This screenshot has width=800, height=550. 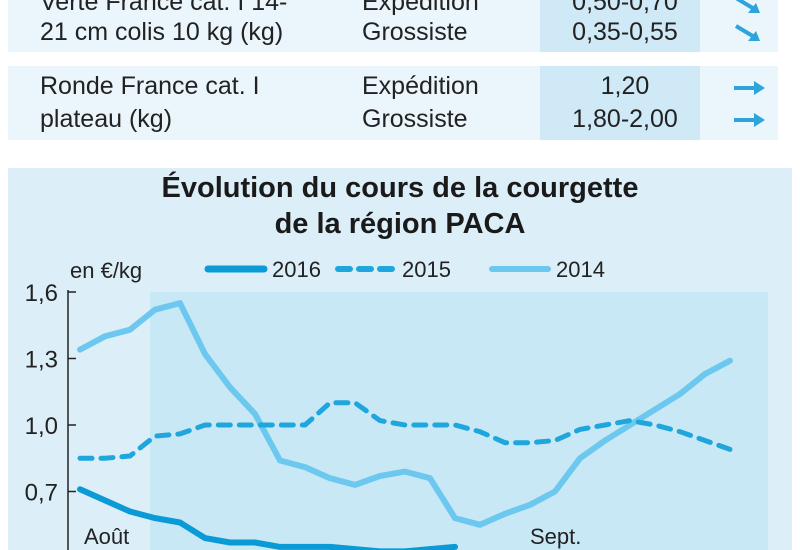 I want to click on y-tick-label: 0,4, so click(x=41, y=548).